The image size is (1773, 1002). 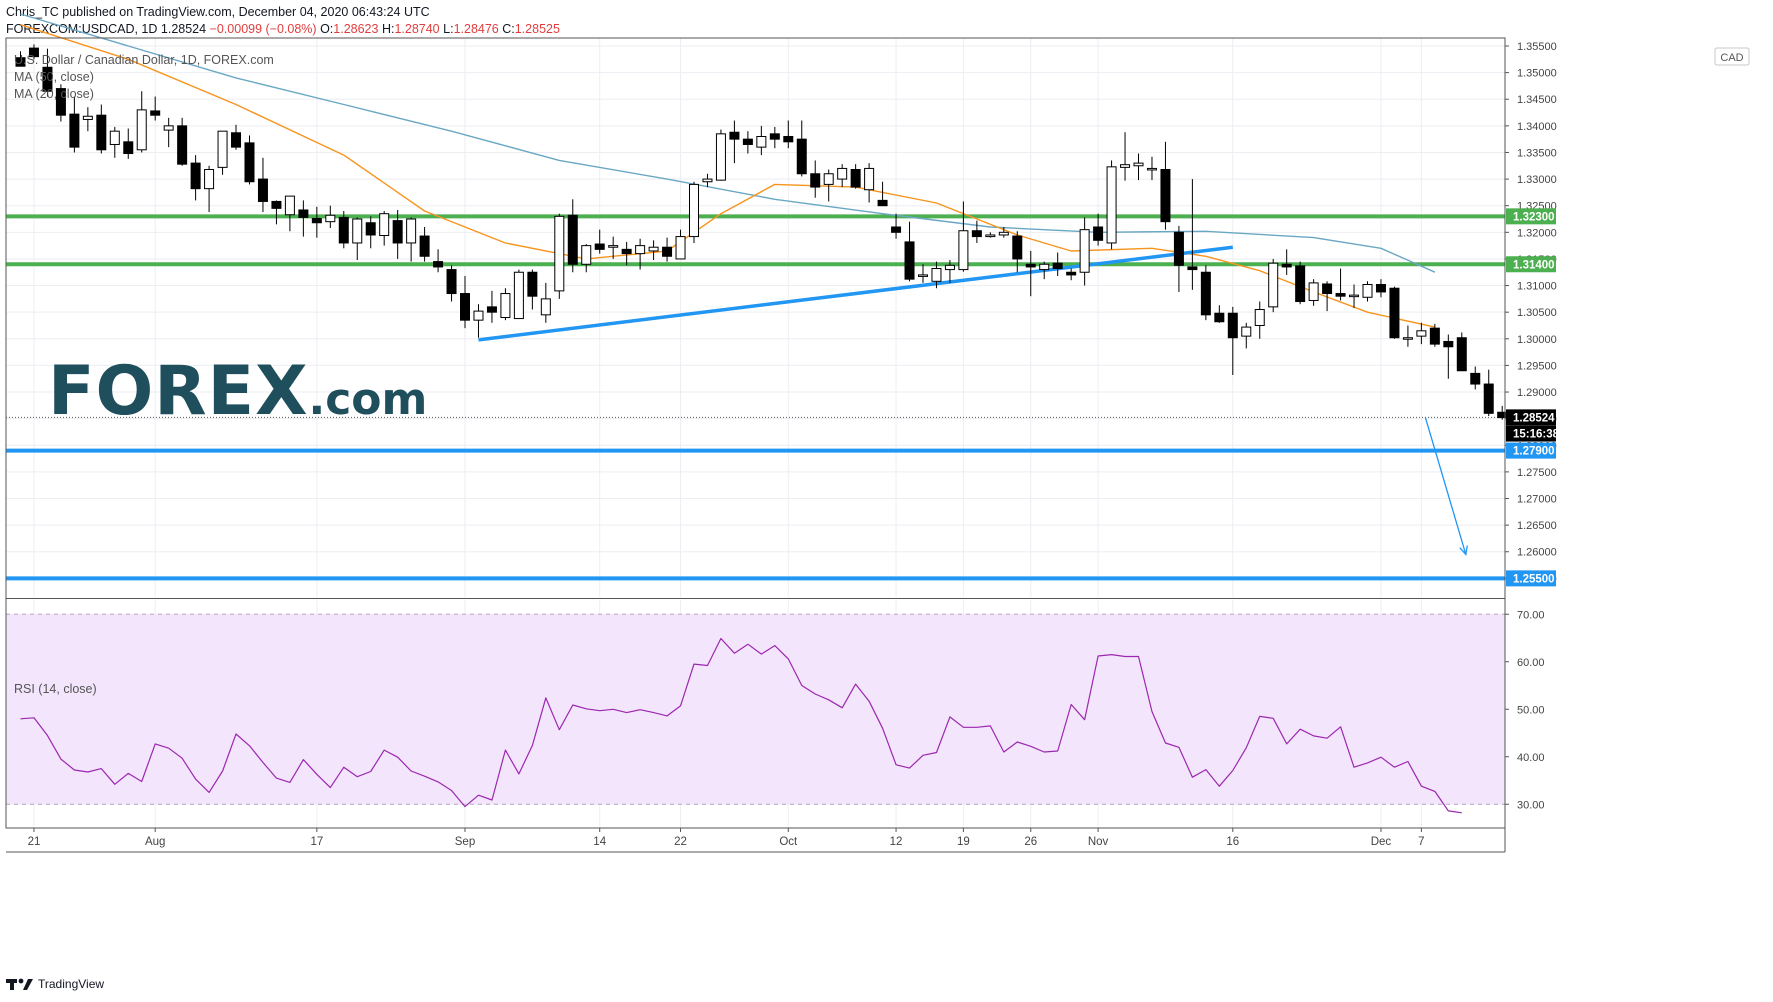 What do you see at coordinates (1537, 127) in the screenshot?
I see `price-tick-label: 1.34000` at bounding box center [1537, 127].